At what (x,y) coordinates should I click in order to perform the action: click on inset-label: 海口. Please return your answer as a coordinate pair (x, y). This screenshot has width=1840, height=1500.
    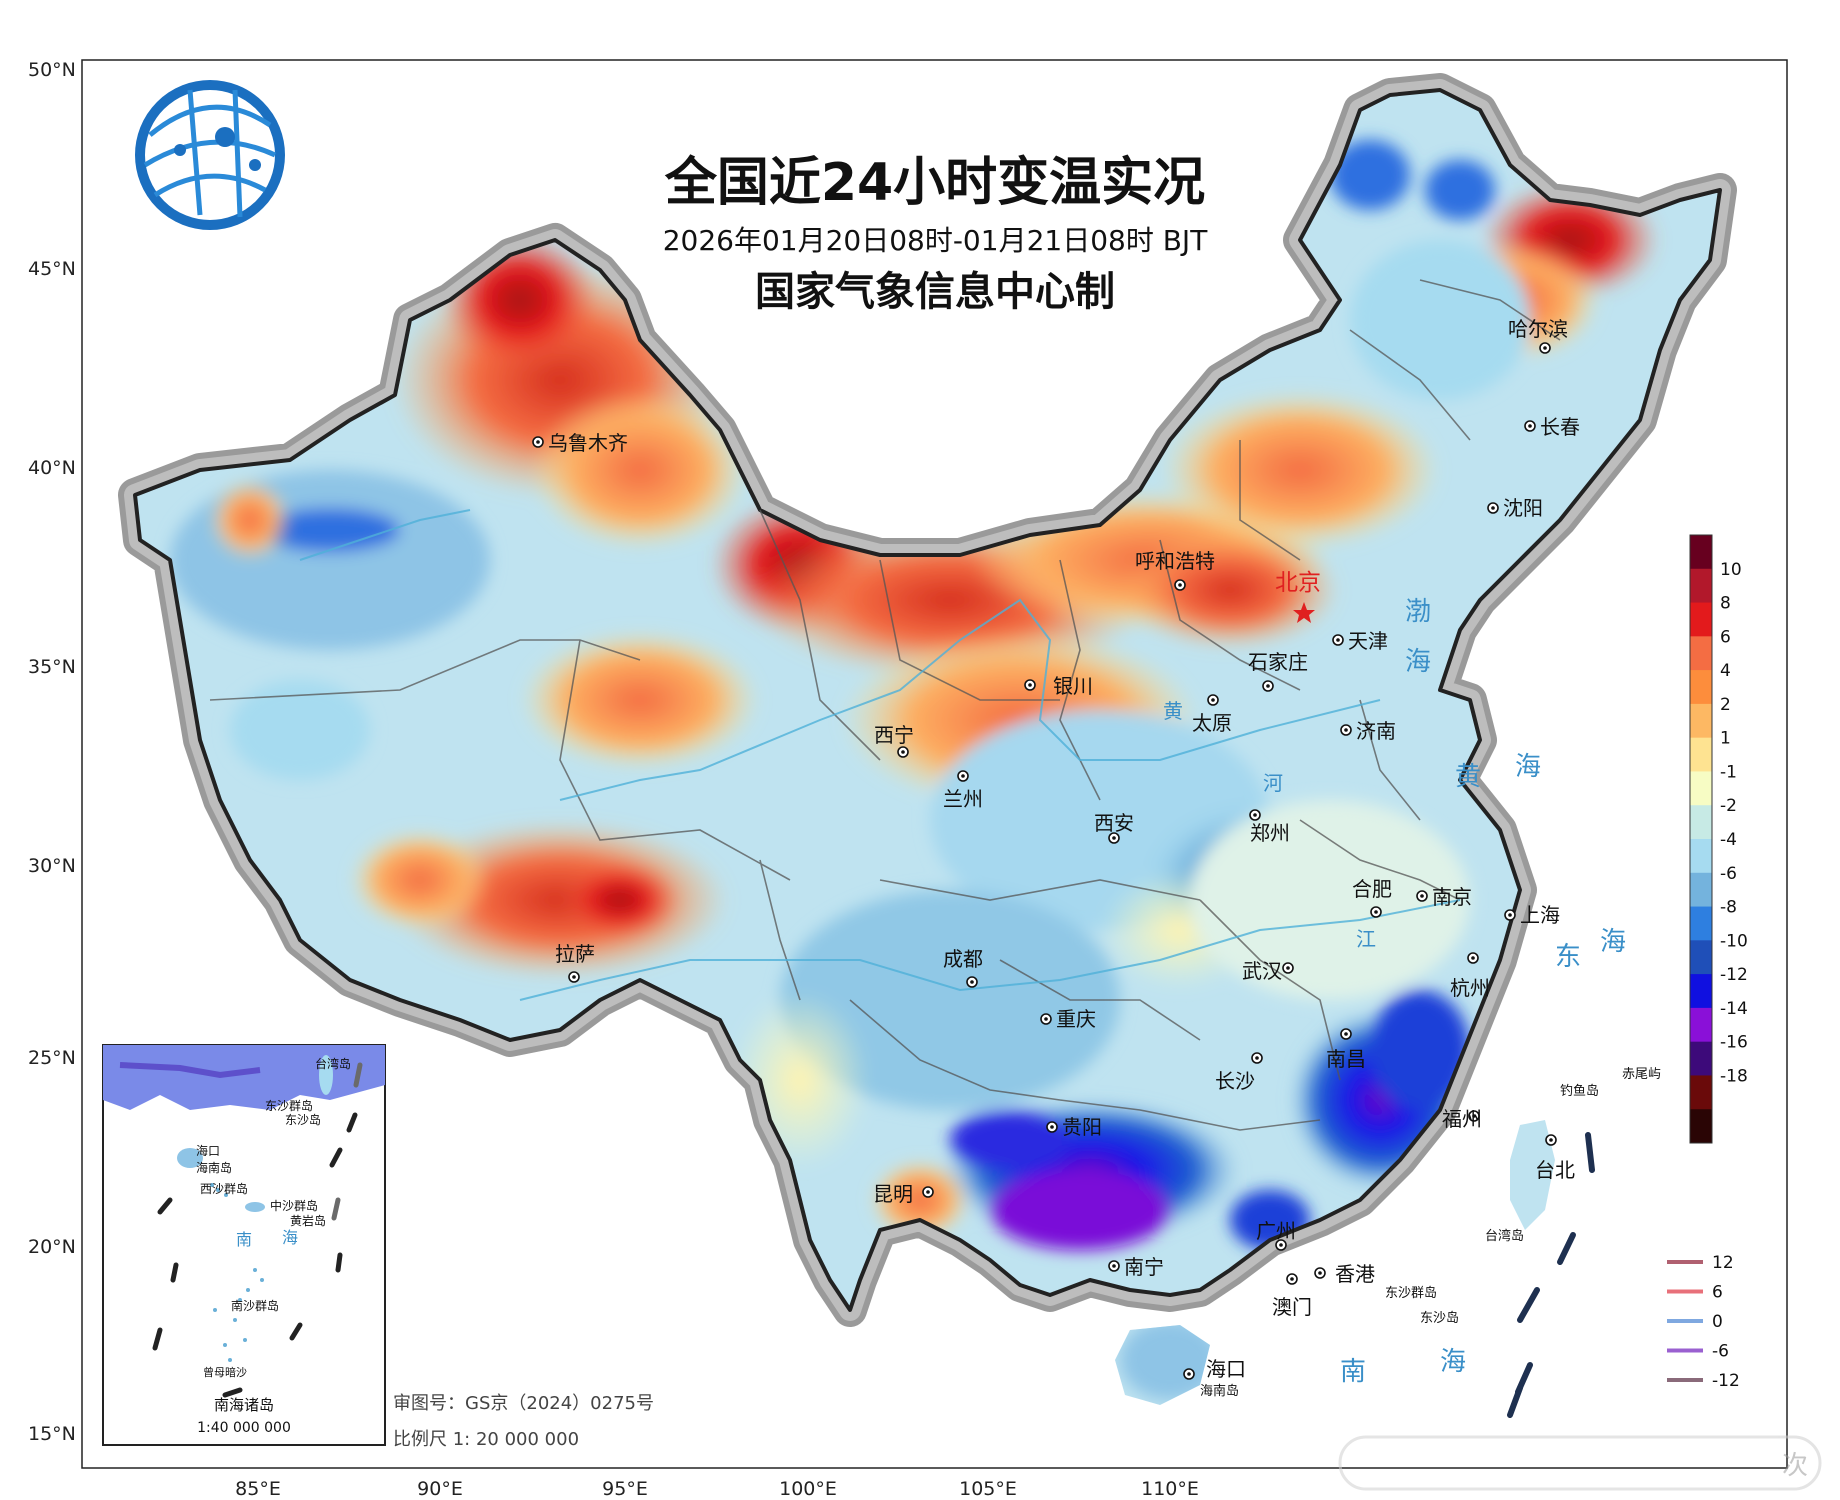
    Looking at the image, I should click on (208, 1150).